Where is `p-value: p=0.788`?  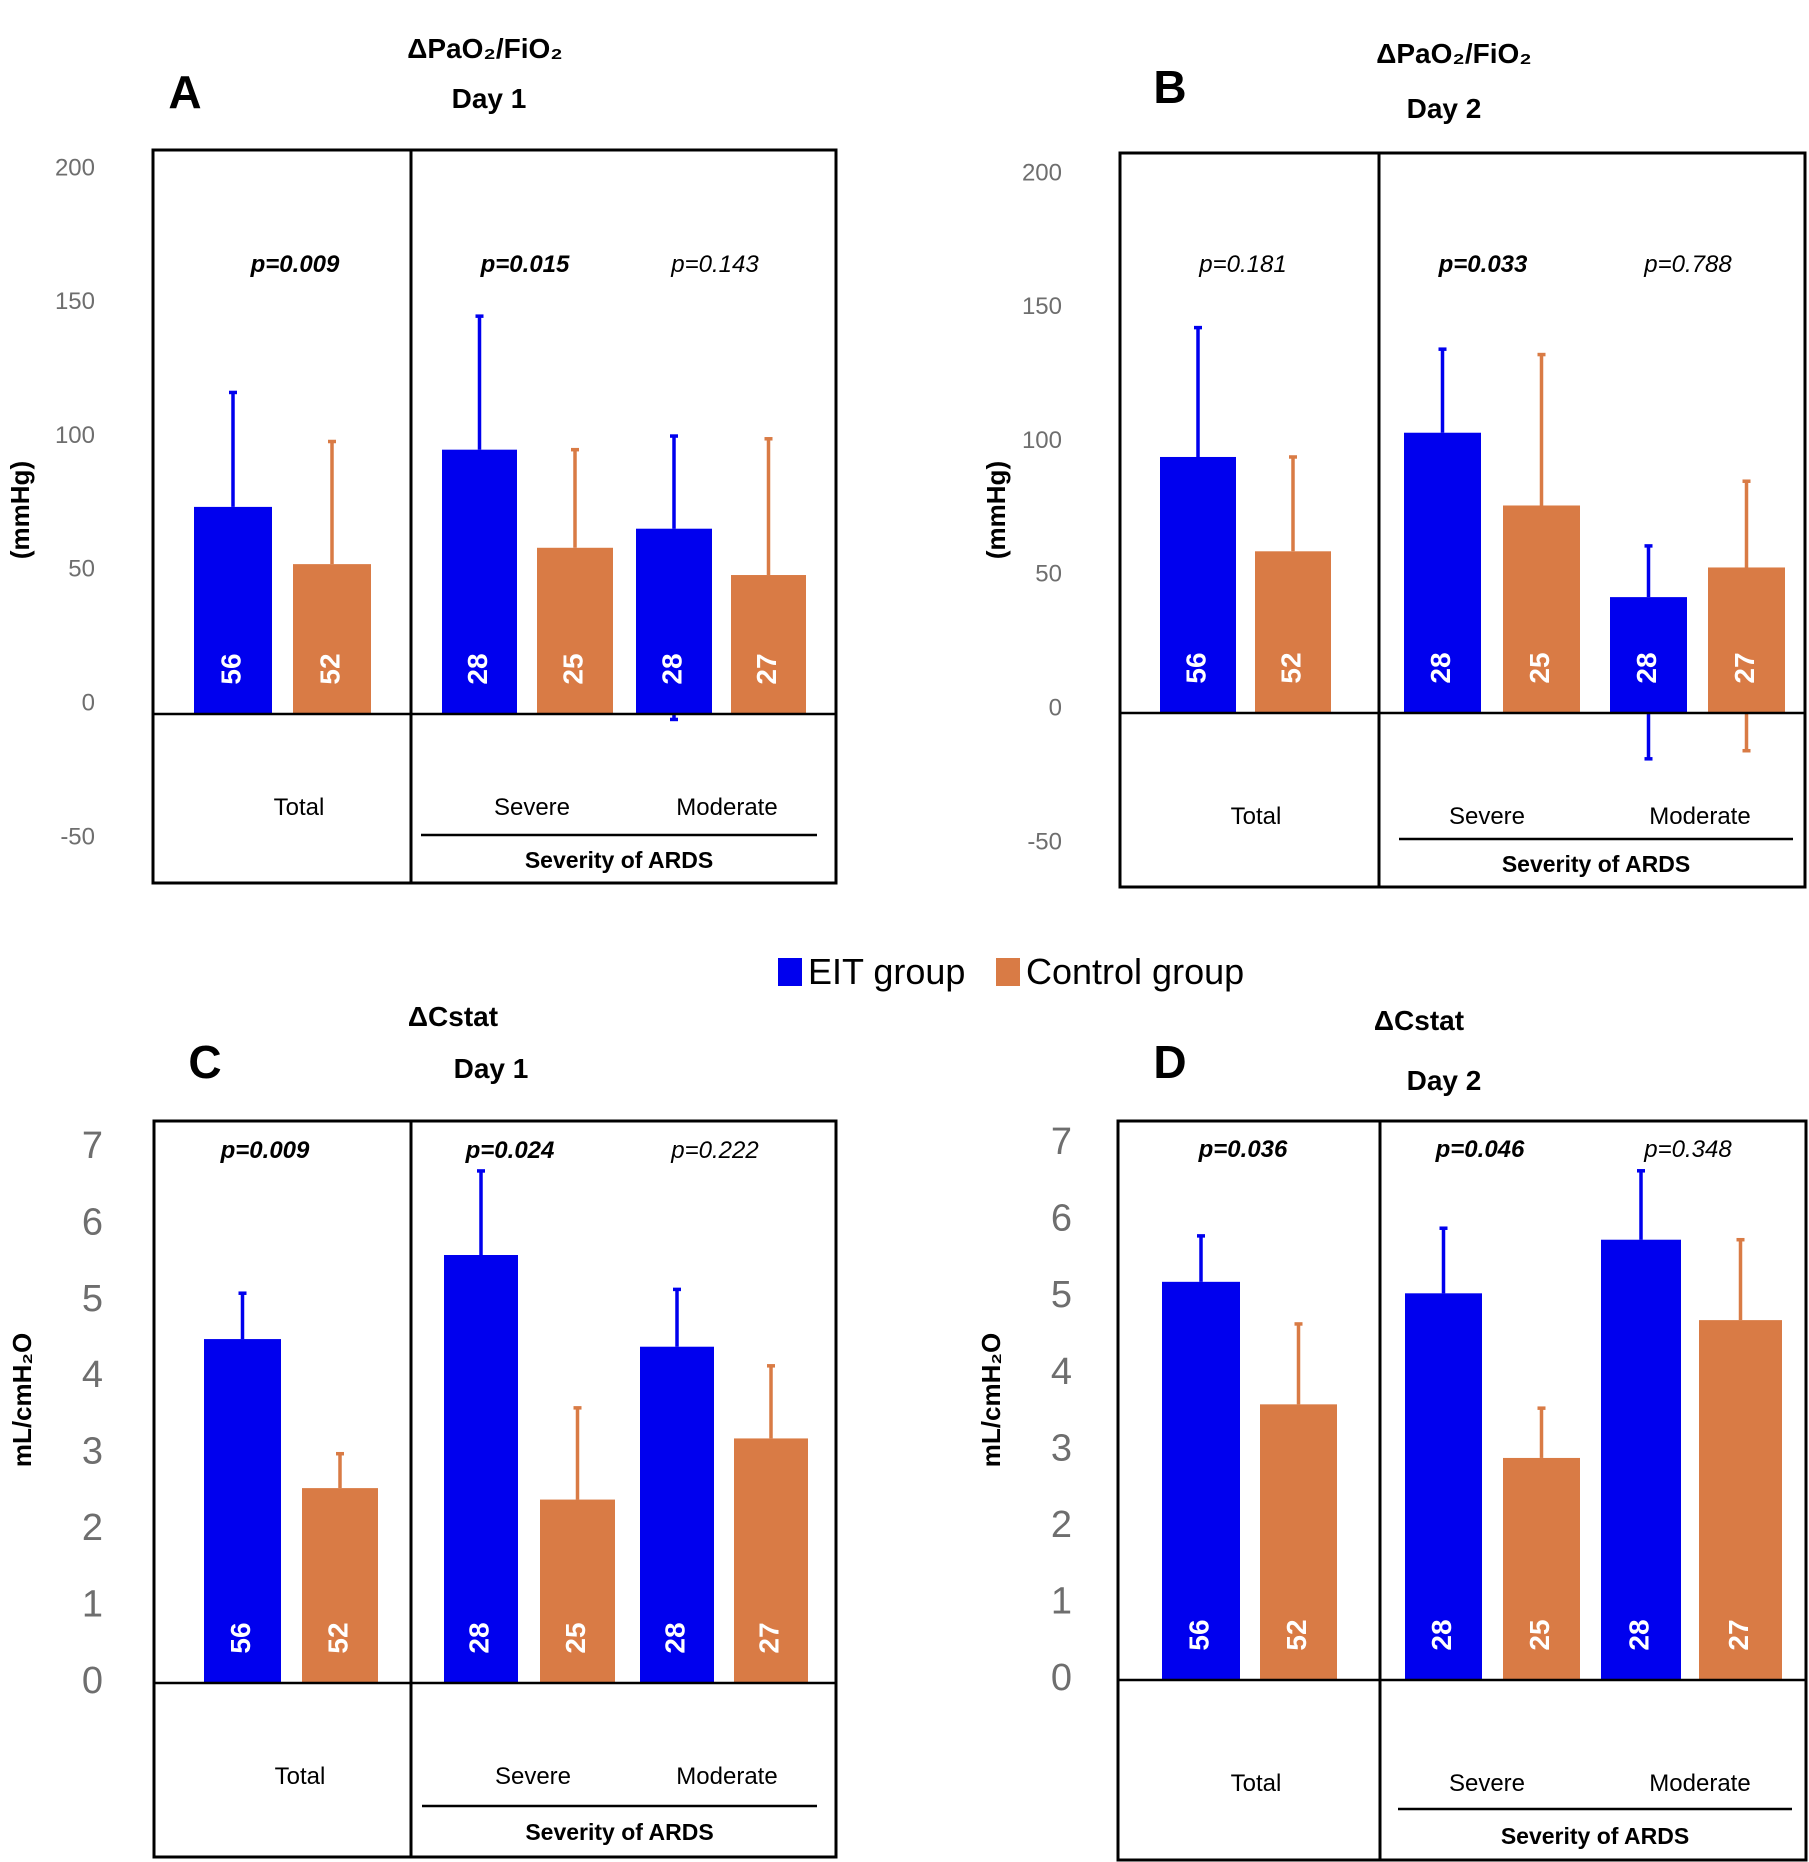 p-value: p=0.788 is located at coordinates (1687, 264).